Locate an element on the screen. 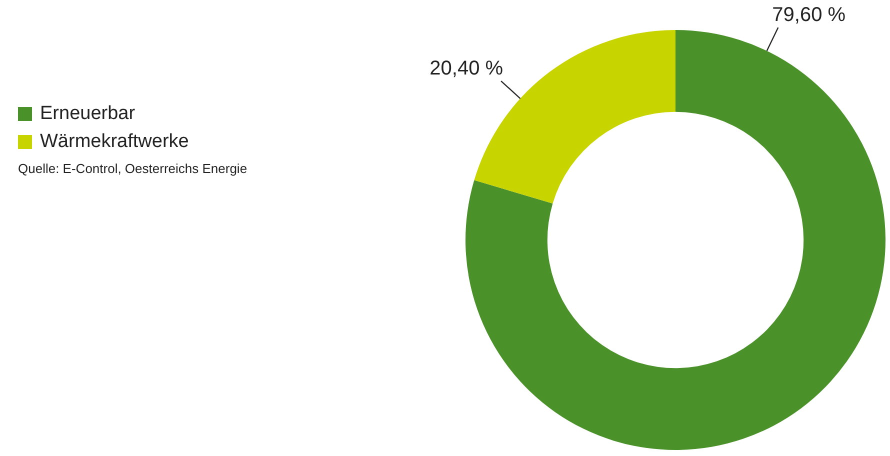  data-label: 79,60 % is located at coordinates (809, 15).